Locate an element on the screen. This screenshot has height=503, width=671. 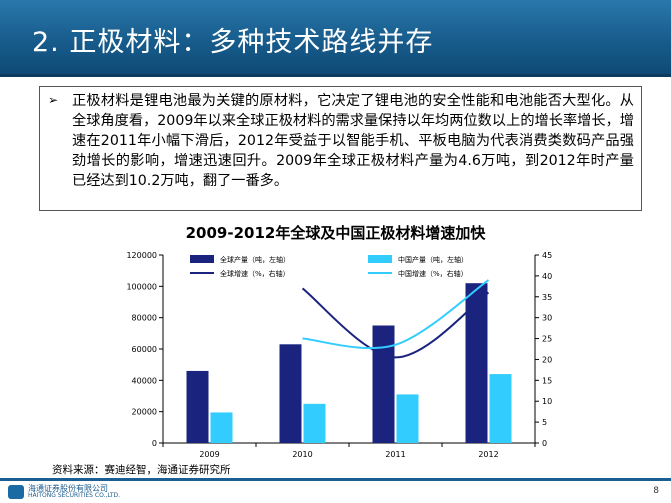
y-tick-label: 20000 is located at coordinates (144, 412).